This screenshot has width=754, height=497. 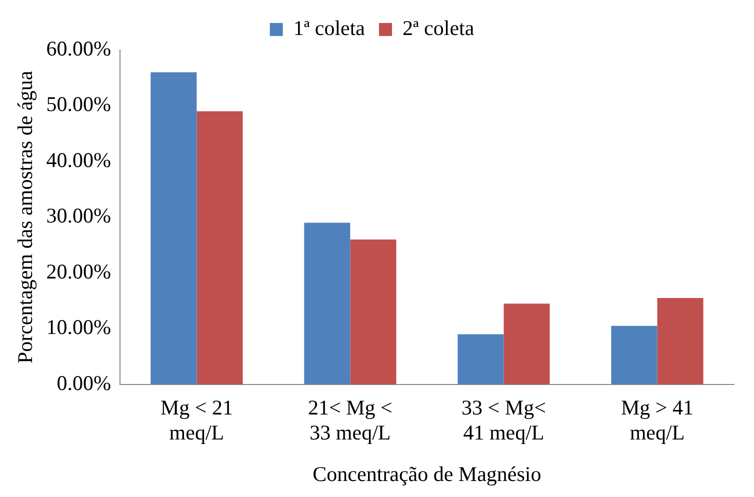 I want to click on y-tick-label: 10.00%, so click(x=78, y=327).